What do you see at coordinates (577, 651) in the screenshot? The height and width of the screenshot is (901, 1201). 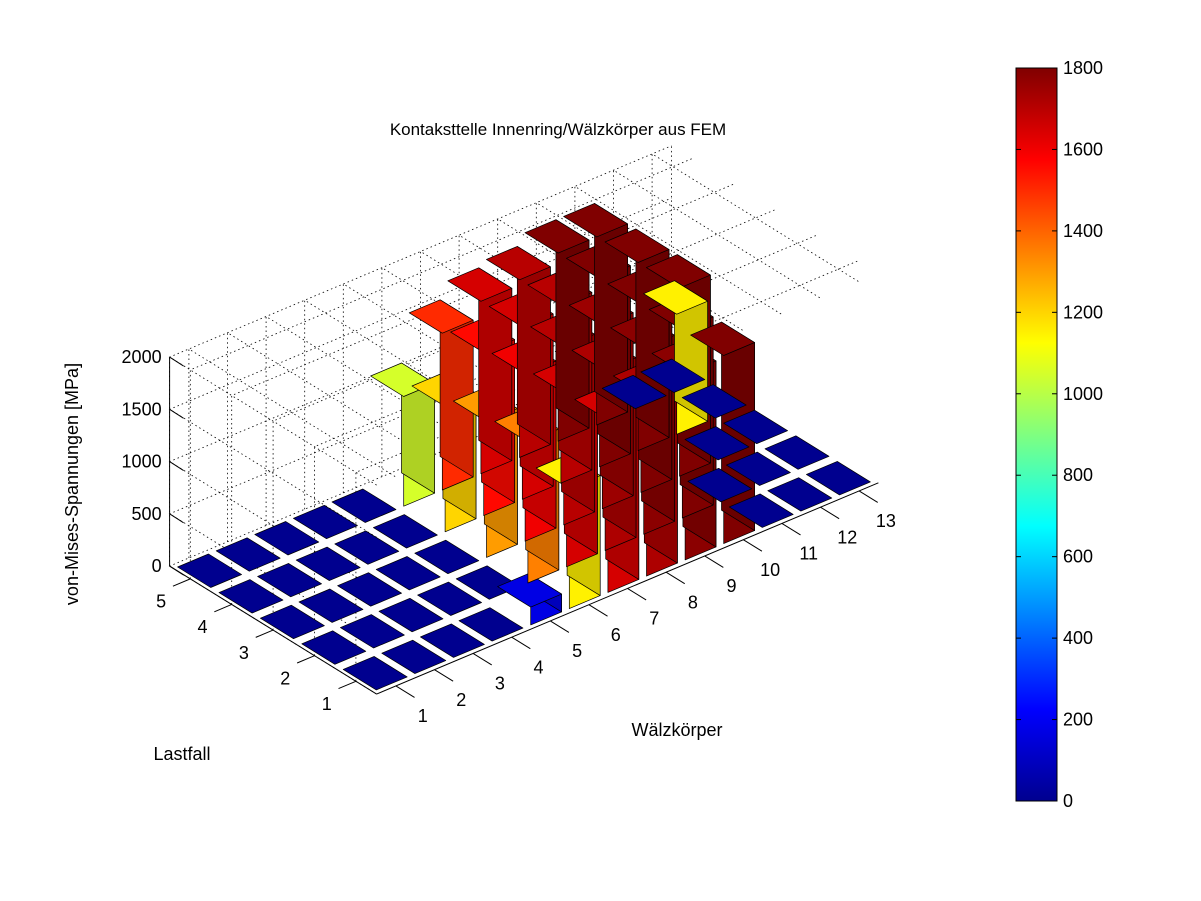 I see `x-tick-label: 5` at bounding box center [577, 651].